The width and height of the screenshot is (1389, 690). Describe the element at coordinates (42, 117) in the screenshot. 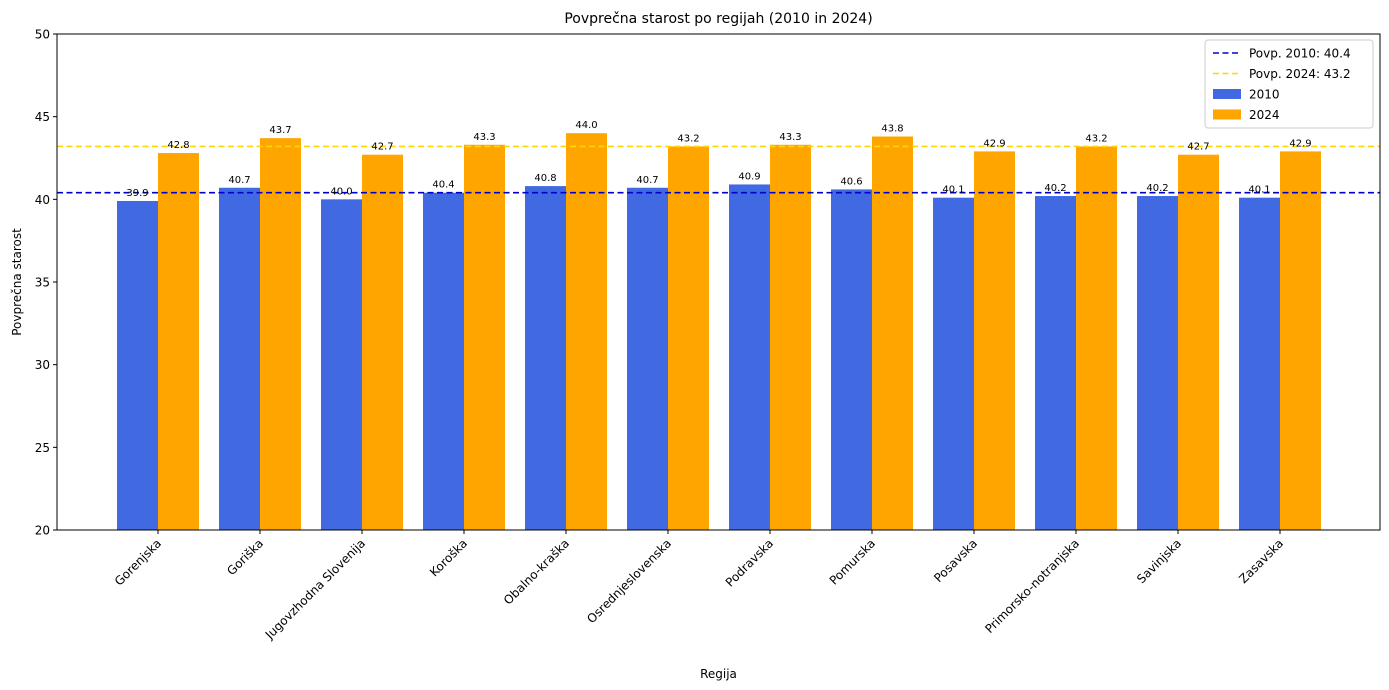

I see `y-tick-label: 45` at that location.